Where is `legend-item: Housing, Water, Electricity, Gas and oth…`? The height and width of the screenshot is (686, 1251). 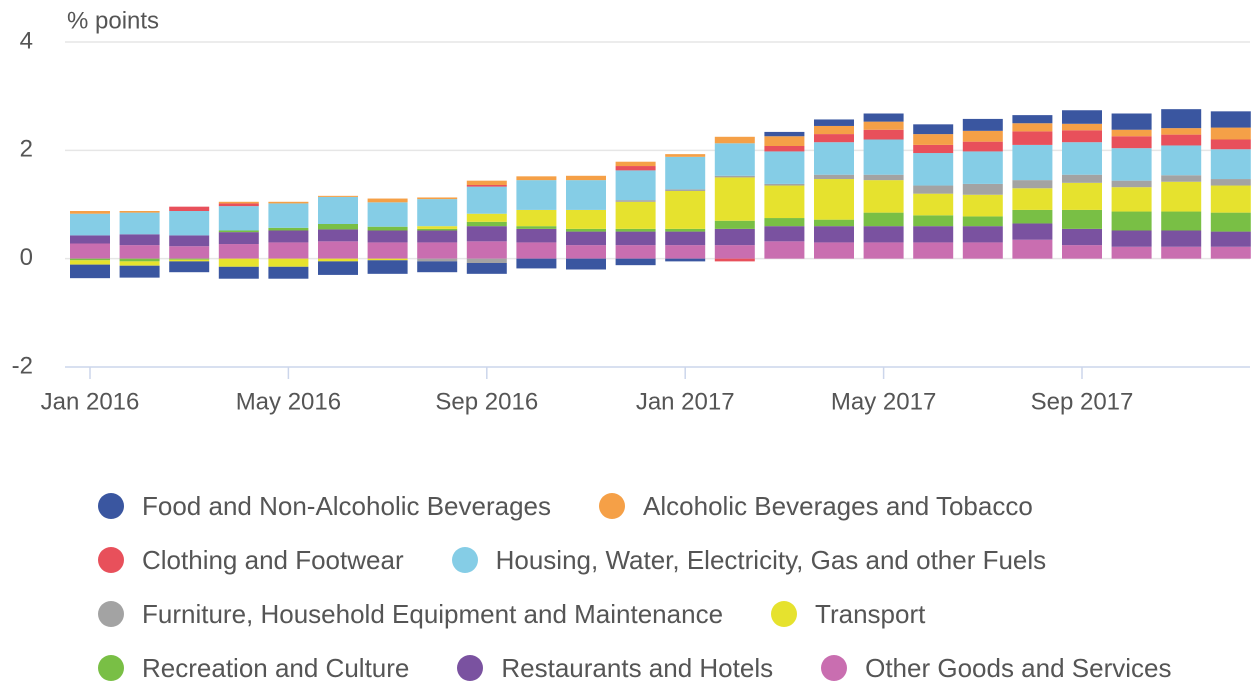
legend-item: Housing, Water, Electricity, Gas and oth… is located at coordinates (749, 560).